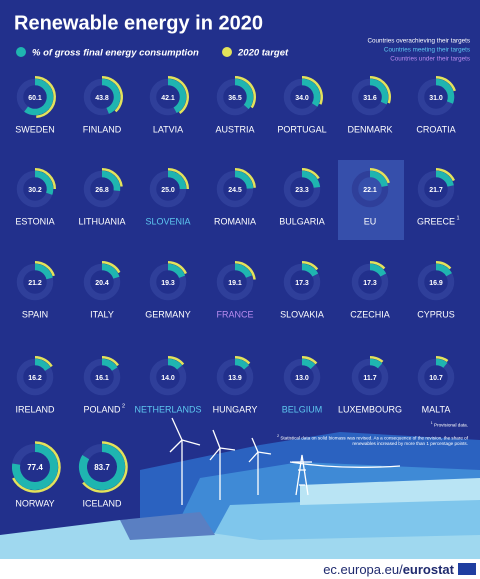 This screenshot has height=579, width=480. What do you see at coordinates (431, 423) in the screenshot?
I see `note-mark: 1` at bounding box center [431, 423].